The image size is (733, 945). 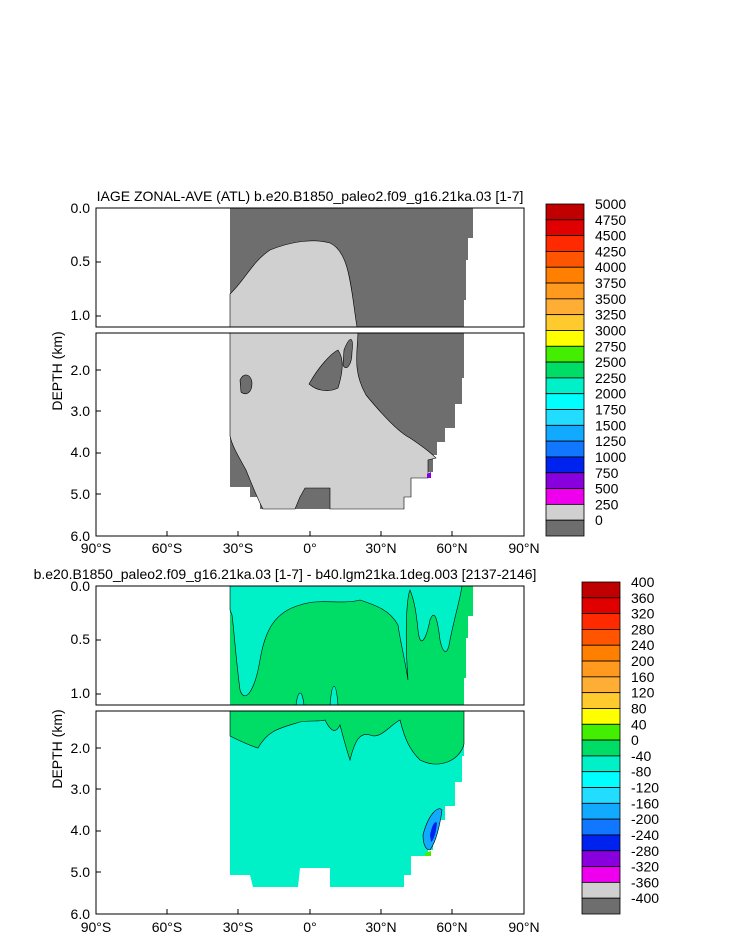 I want to click on colorbar-label: -400, so click(x=645, y=898).